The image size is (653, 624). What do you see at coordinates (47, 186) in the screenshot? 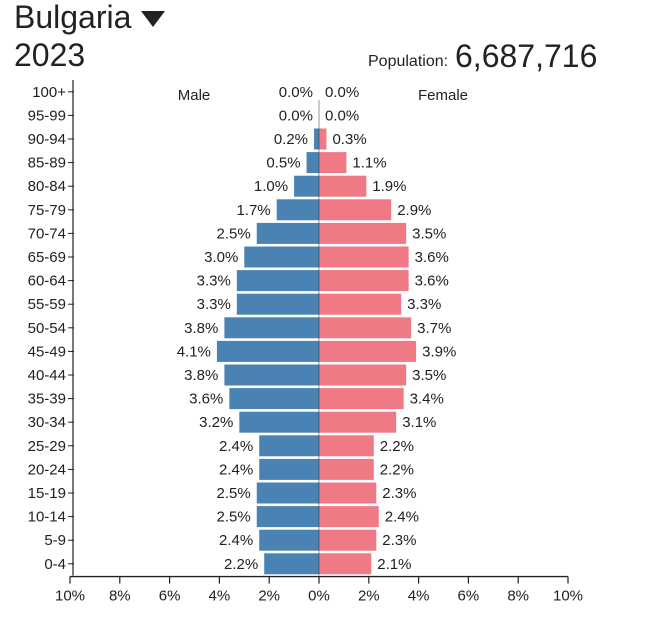
I see `age-group-label: 80-84` at bounding box center [47, 186].